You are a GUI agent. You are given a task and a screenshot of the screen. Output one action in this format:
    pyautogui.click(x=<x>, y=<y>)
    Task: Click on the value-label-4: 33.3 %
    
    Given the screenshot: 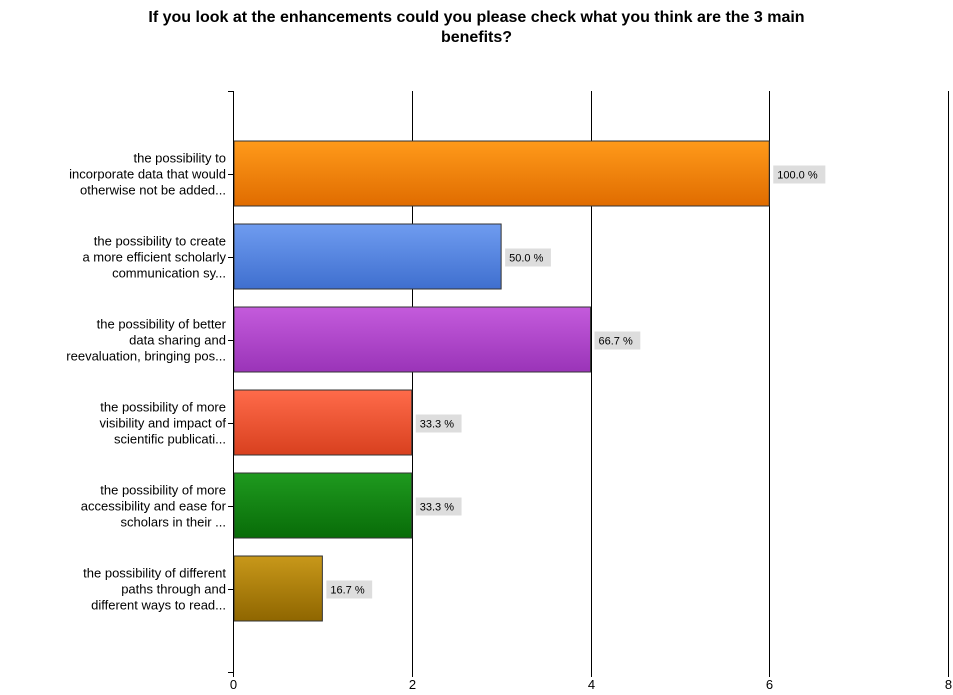 What is the action you would take?
    pyautogui.click(x=437, y=425)
    